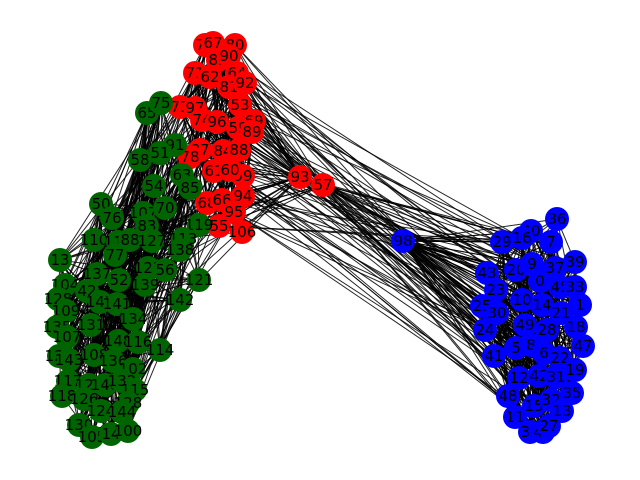  I want to click on graph-node-green: 75, so click(161, 103).